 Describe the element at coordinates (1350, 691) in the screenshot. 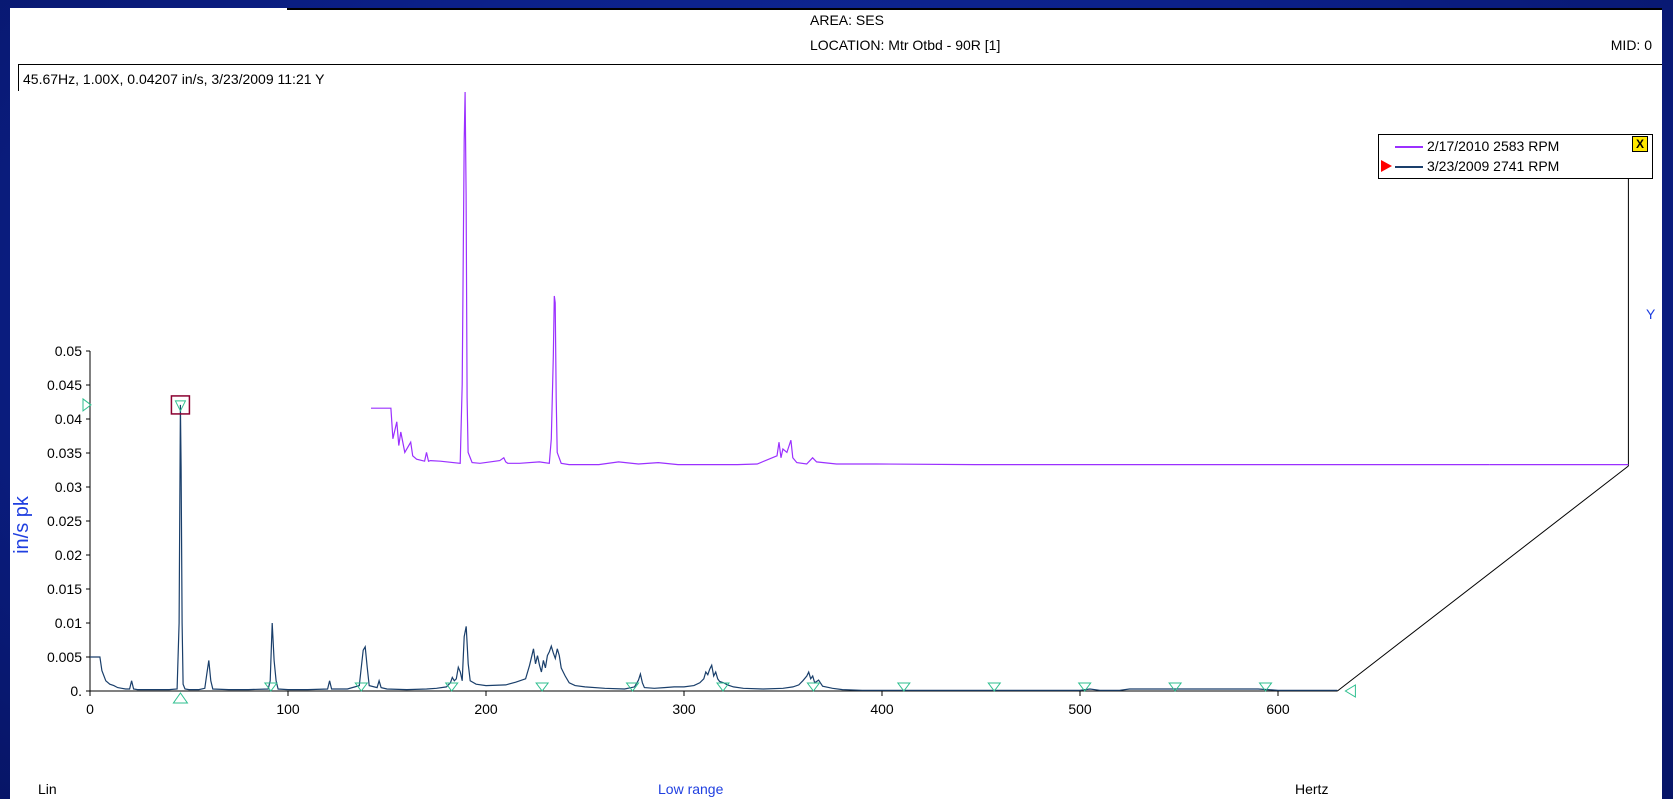

I see `range-end-marker-icon` at that location.